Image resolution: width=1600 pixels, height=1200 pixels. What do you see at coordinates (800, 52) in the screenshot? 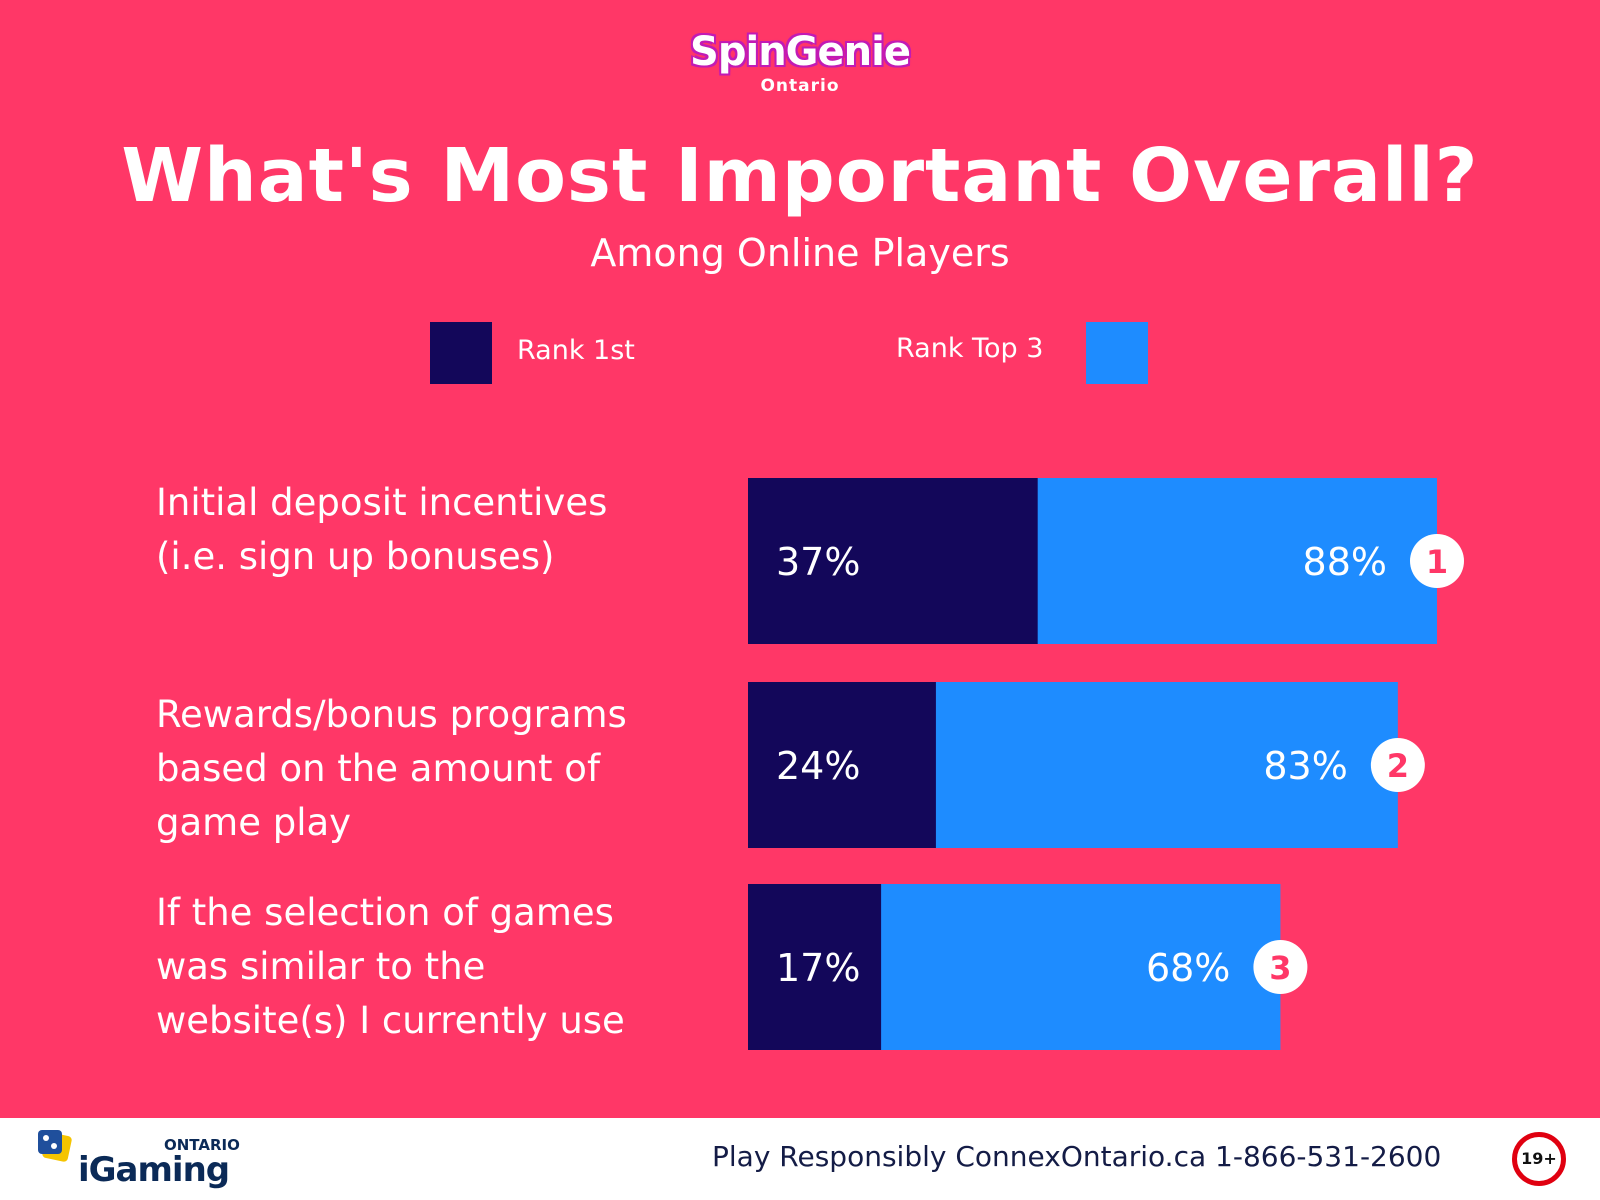
I see `logo-brand: SpinGenie` at bounding box center [800, 52].